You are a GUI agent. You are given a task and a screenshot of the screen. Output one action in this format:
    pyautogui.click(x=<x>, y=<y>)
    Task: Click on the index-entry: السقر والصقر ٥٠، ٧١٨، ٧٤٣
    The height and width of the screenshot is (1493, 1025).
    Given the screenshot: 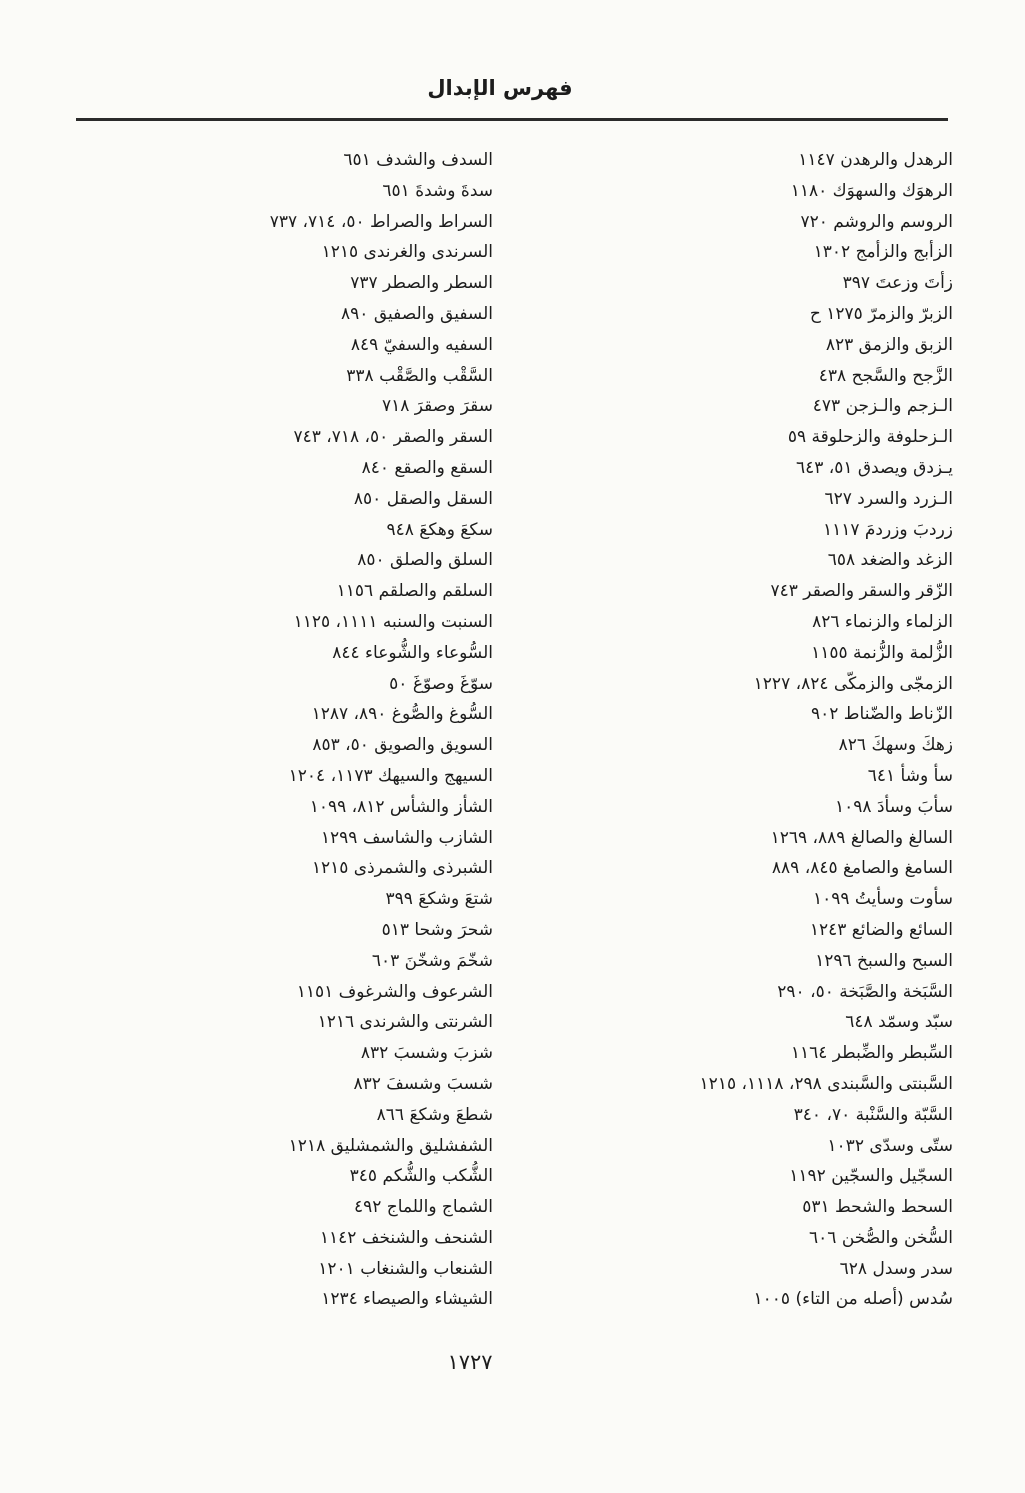 What is the action you would take?
    pyautogui.click(x=393, y=437)
    